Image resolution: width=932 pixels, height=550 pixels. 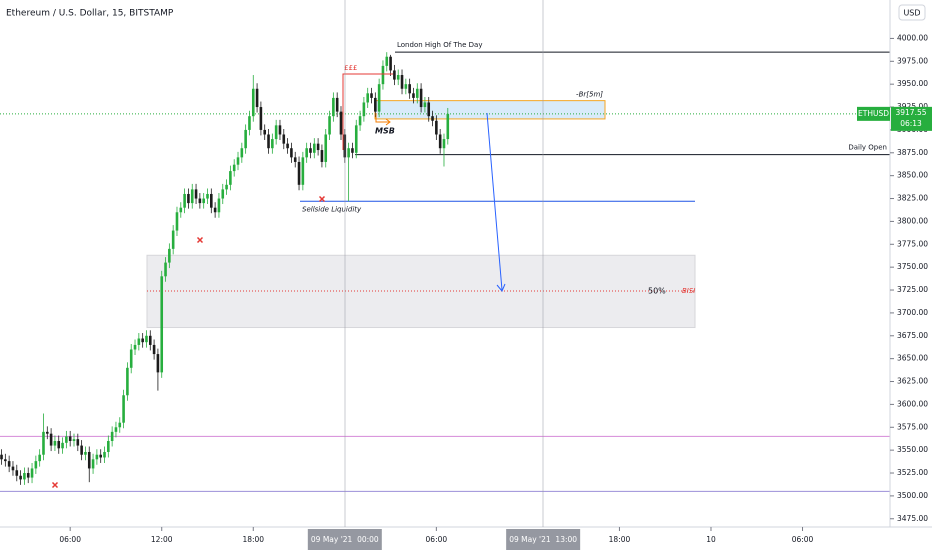 What do you see at coordinates (912, 358) in the screenshot?
I see `y-tick-label: 3650.00` at bounding box center [912, 358].